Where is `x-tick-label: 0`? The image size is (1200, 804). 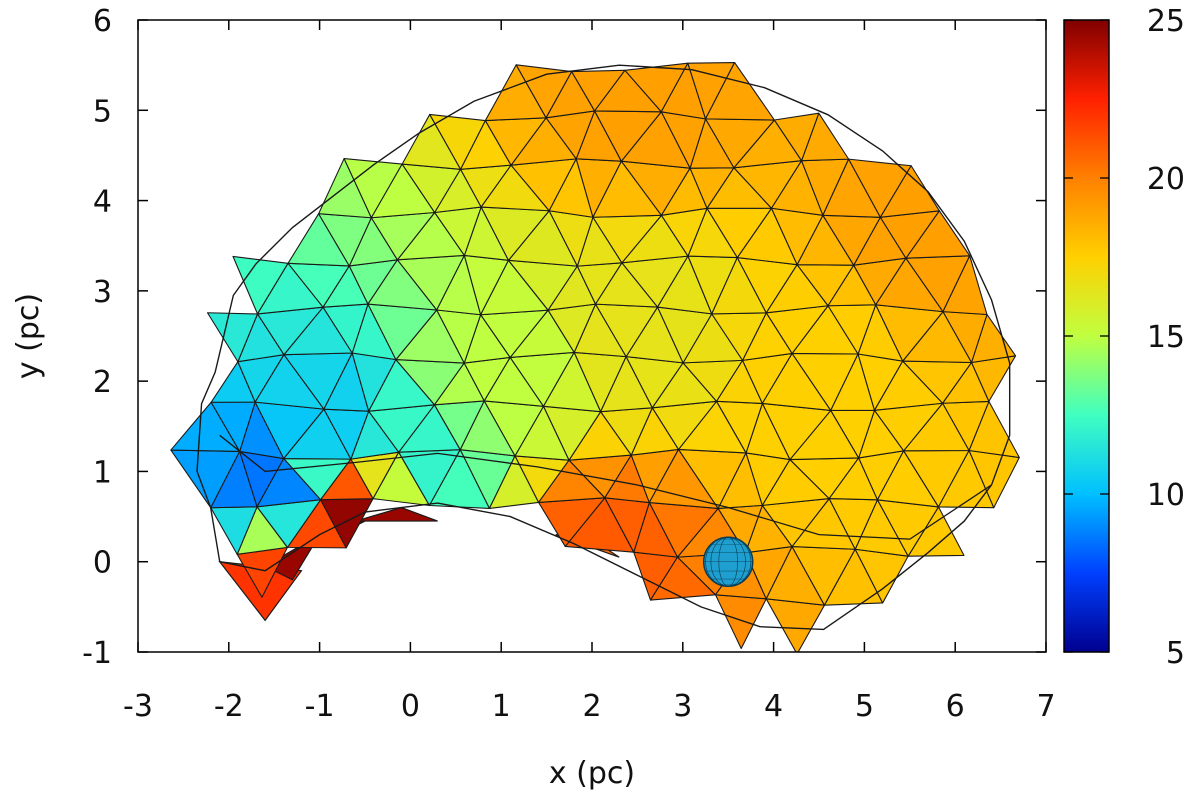
x-tick-label: 0 is located at coordinates (410, 706).